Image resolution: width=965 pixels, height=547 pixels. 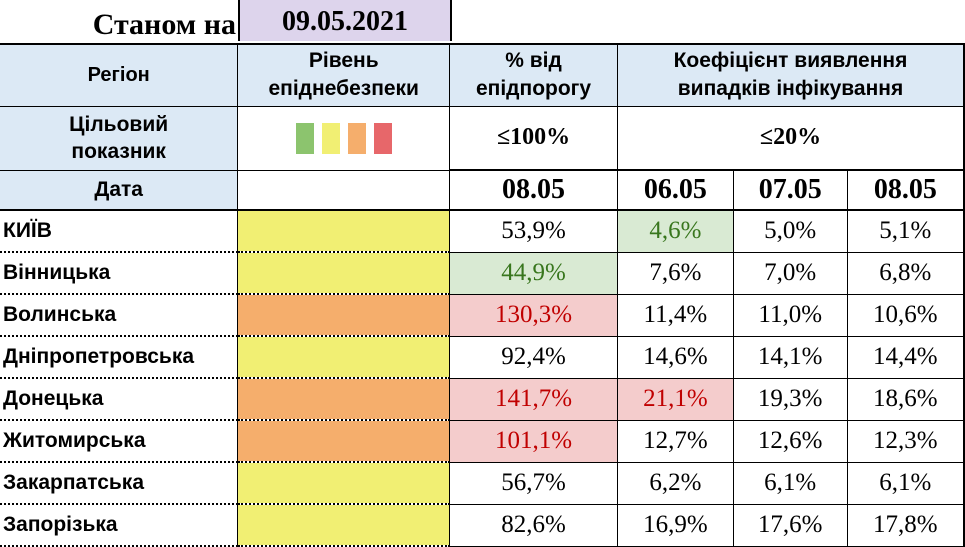 I want to click on table-row: Волинська 130,3% 11,4% 11,0% 10,6%, so click(x=482, y=315).